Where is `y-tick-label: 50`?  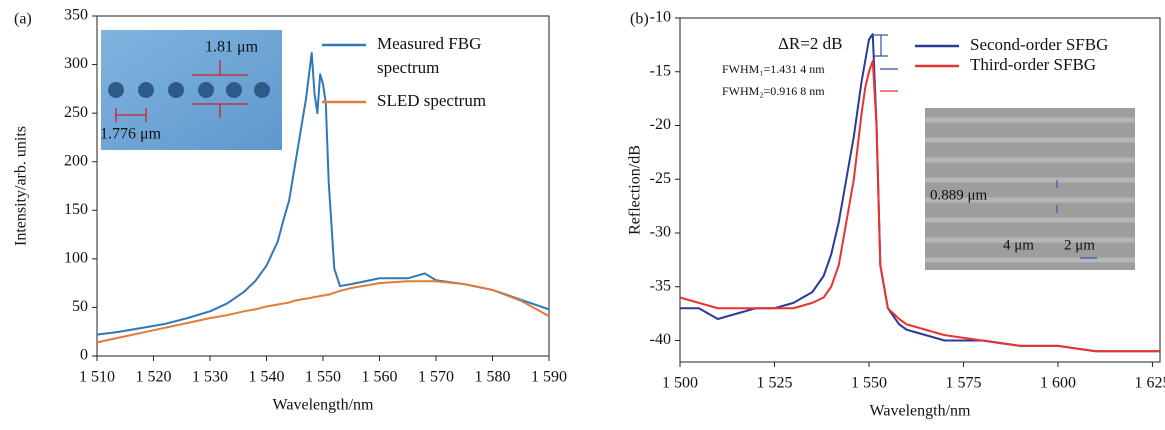 y-tick-label: 50 is located at coordinates (80, 306).